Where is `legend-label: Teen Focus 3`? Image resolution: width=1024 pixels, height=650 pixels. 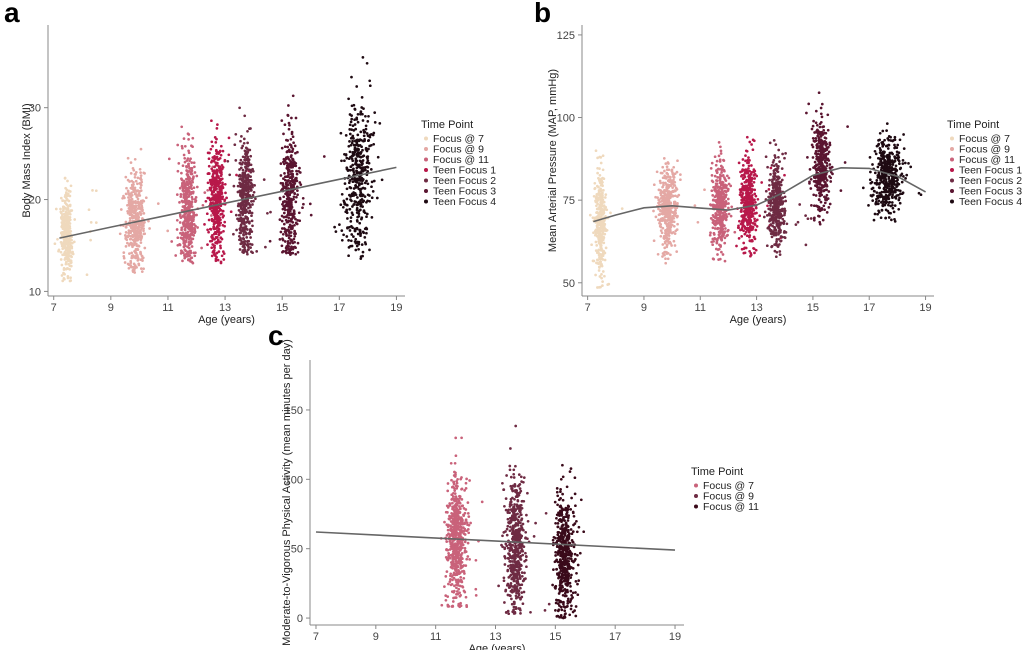
legend-label: Teen Focus 3 is located at coordinates (464, 192).